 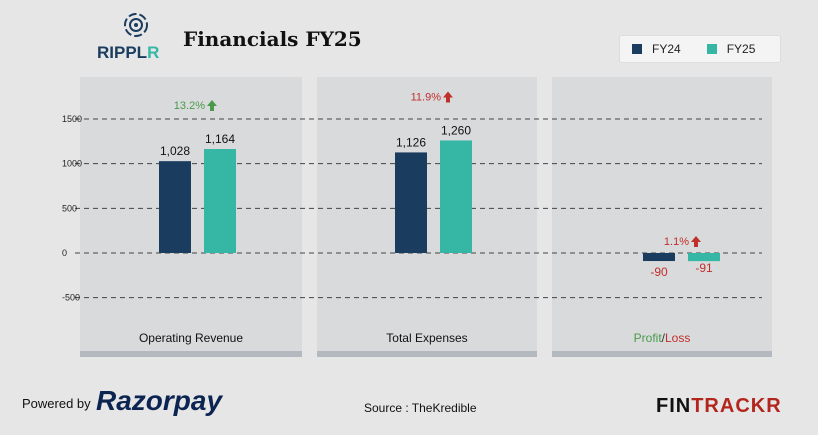 I want to click on category-label: Operating Revenue, so click(x=191, y=338).